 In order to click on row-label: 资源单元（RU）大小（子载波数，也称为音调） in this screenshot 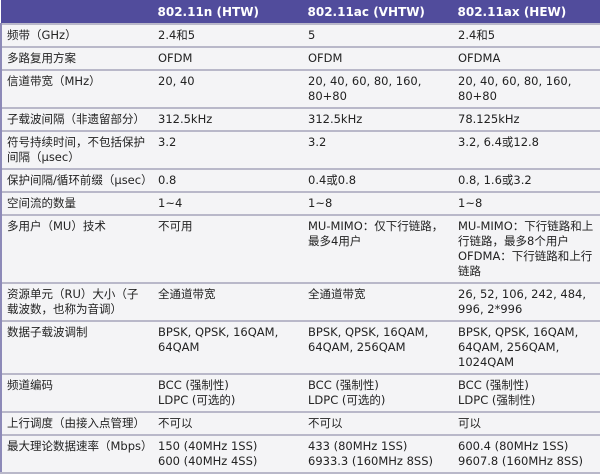, I will do `click(76, 301)`.